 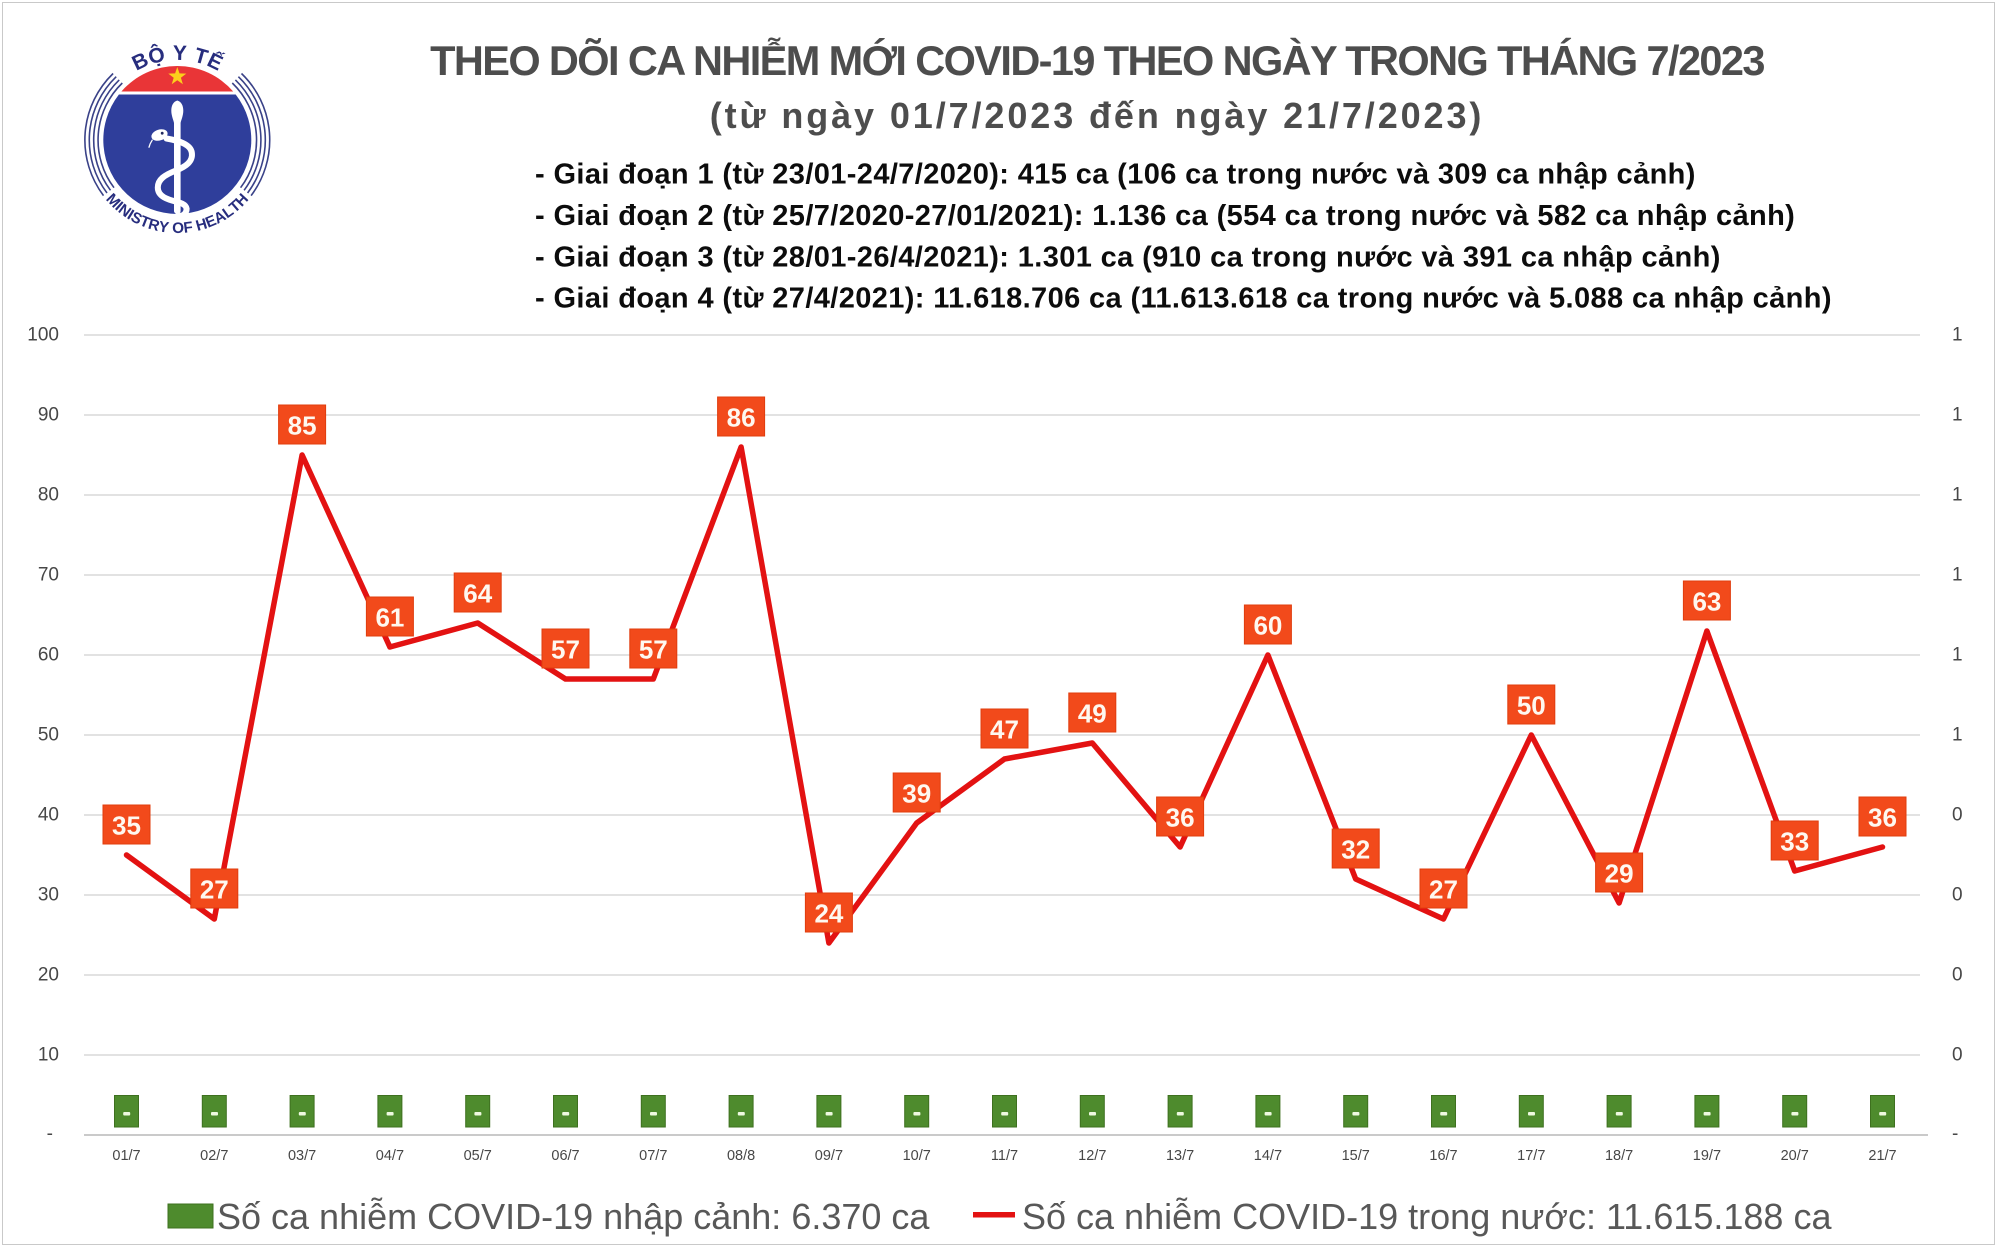 I want to click on svg-text: 06/7, so click(x=565, y=1156).